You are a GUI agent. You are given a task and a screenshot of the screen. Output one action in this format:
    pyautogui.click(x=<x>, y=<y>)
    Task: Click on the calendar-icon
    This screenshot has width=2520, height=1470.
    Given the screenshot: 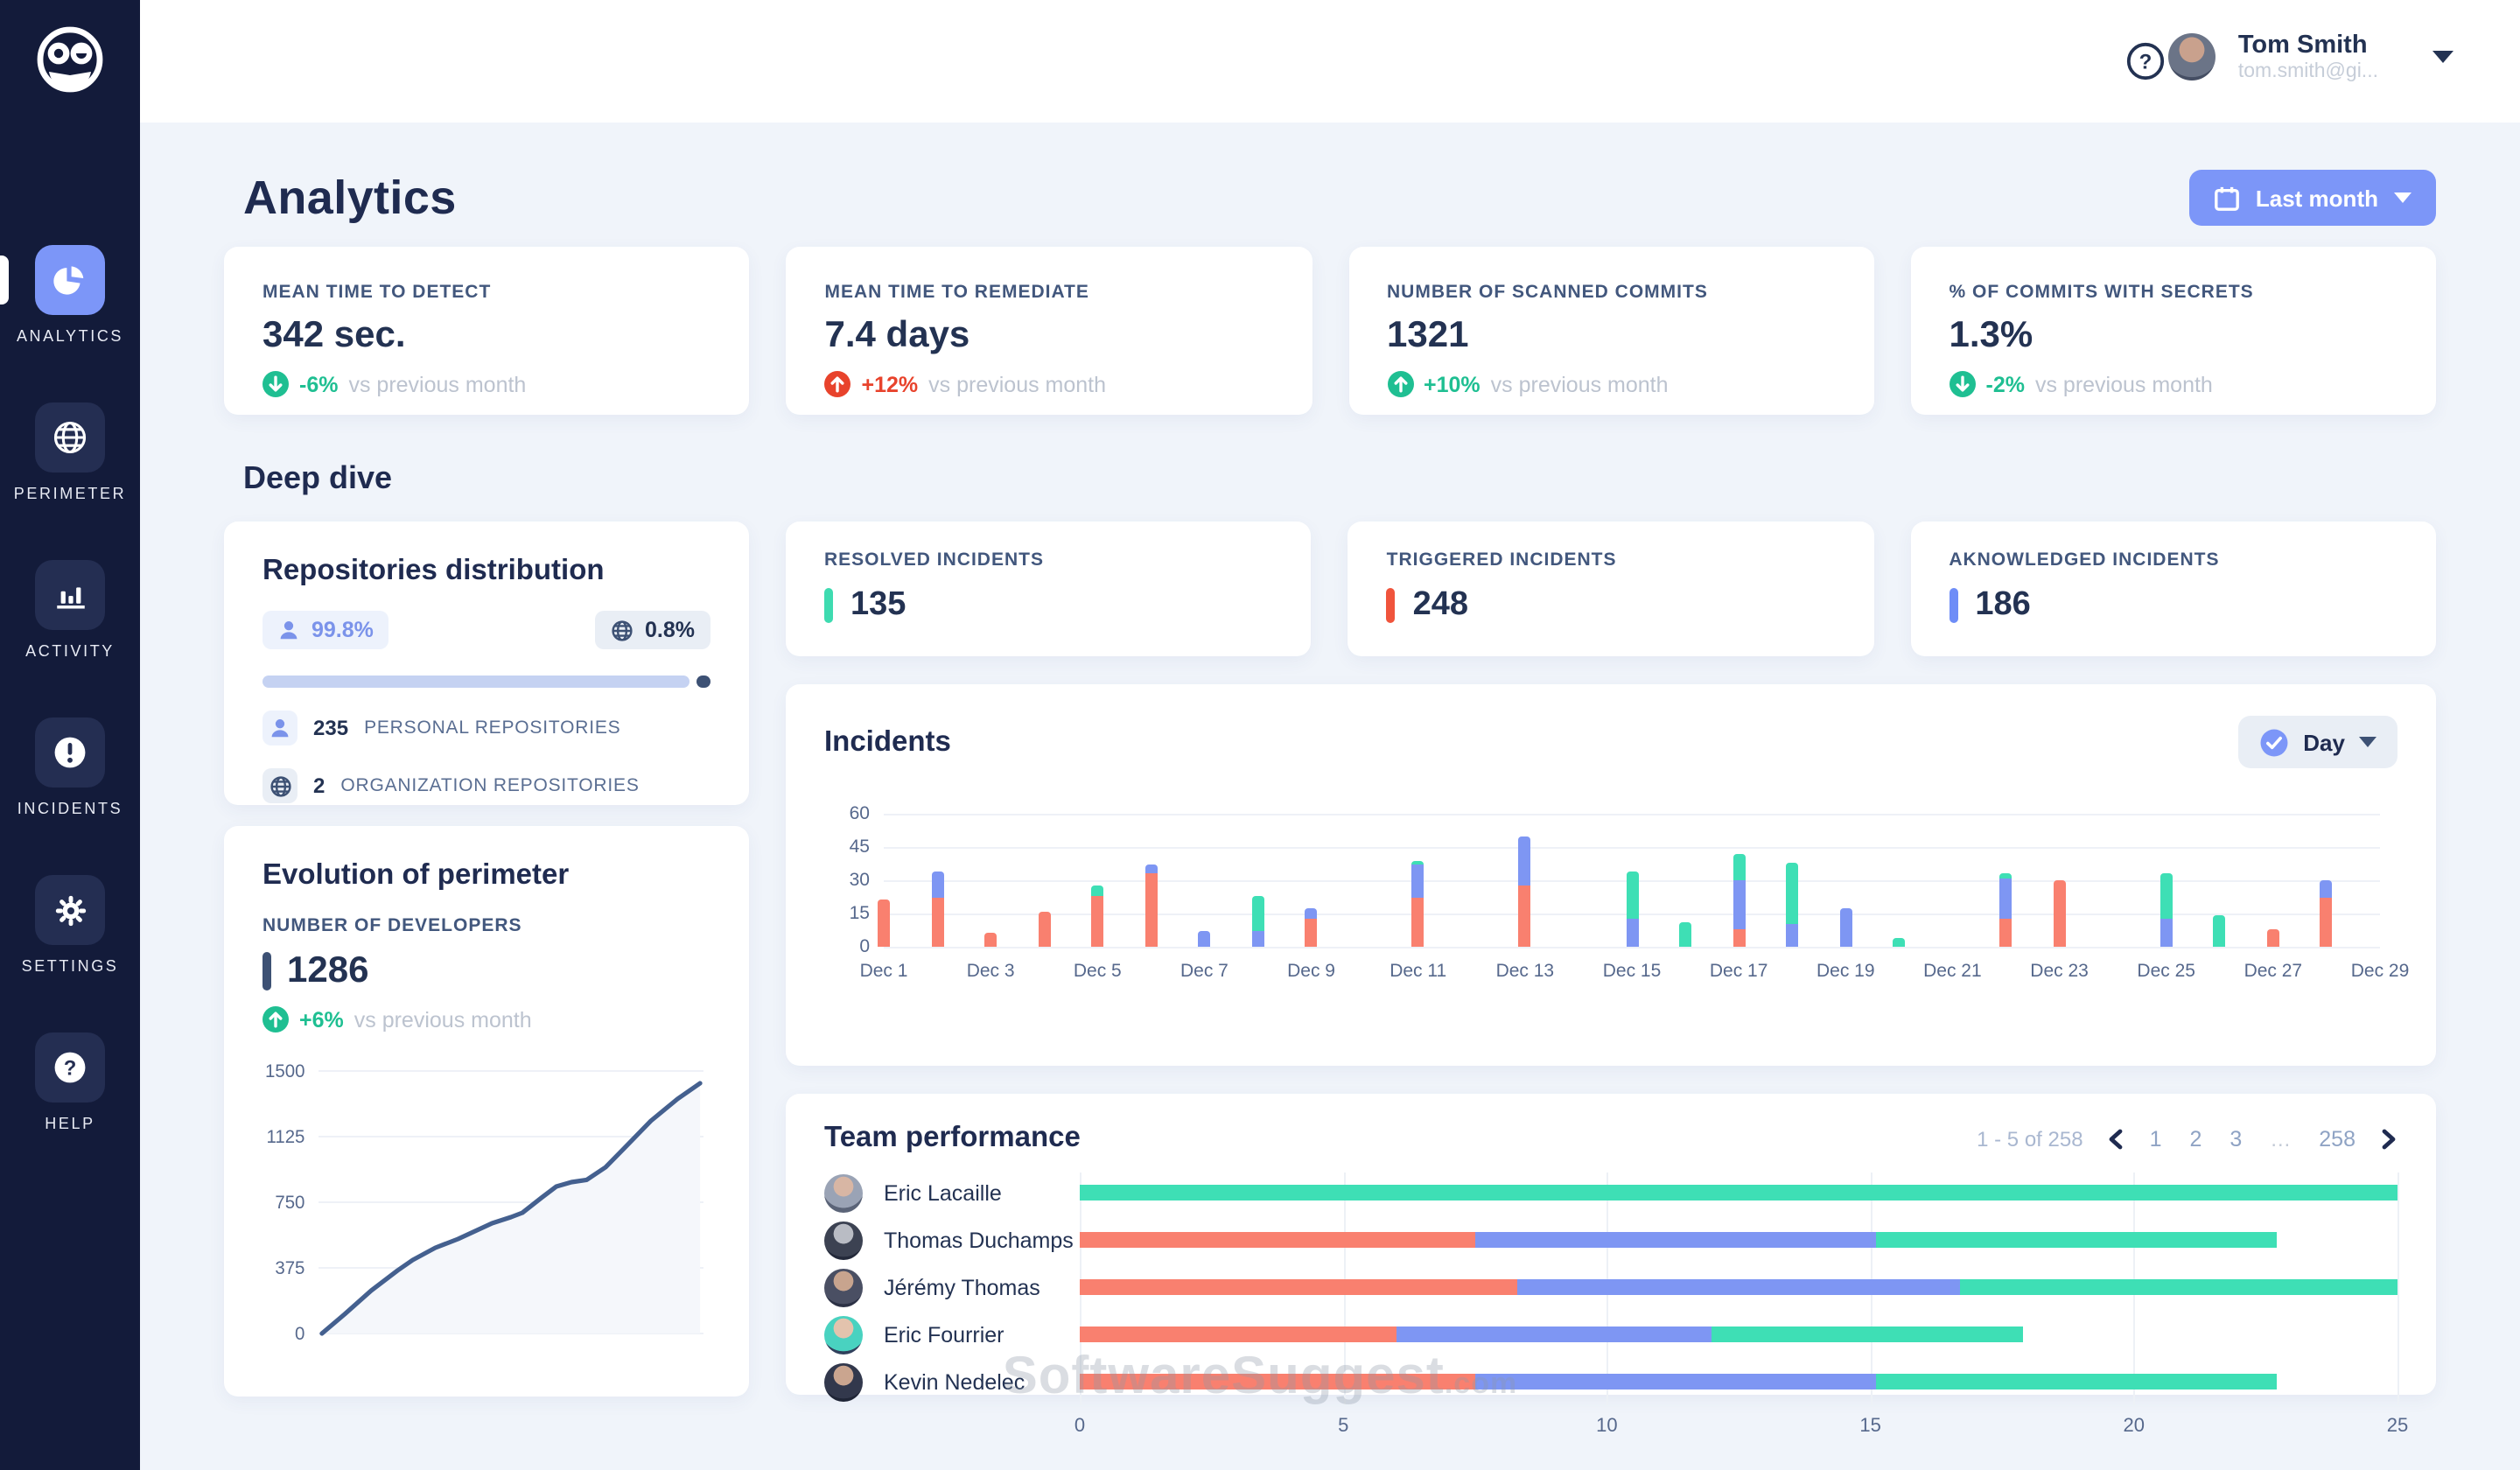 What is the action you would take?
    pyautogui.click(x=2227, y=198)
    